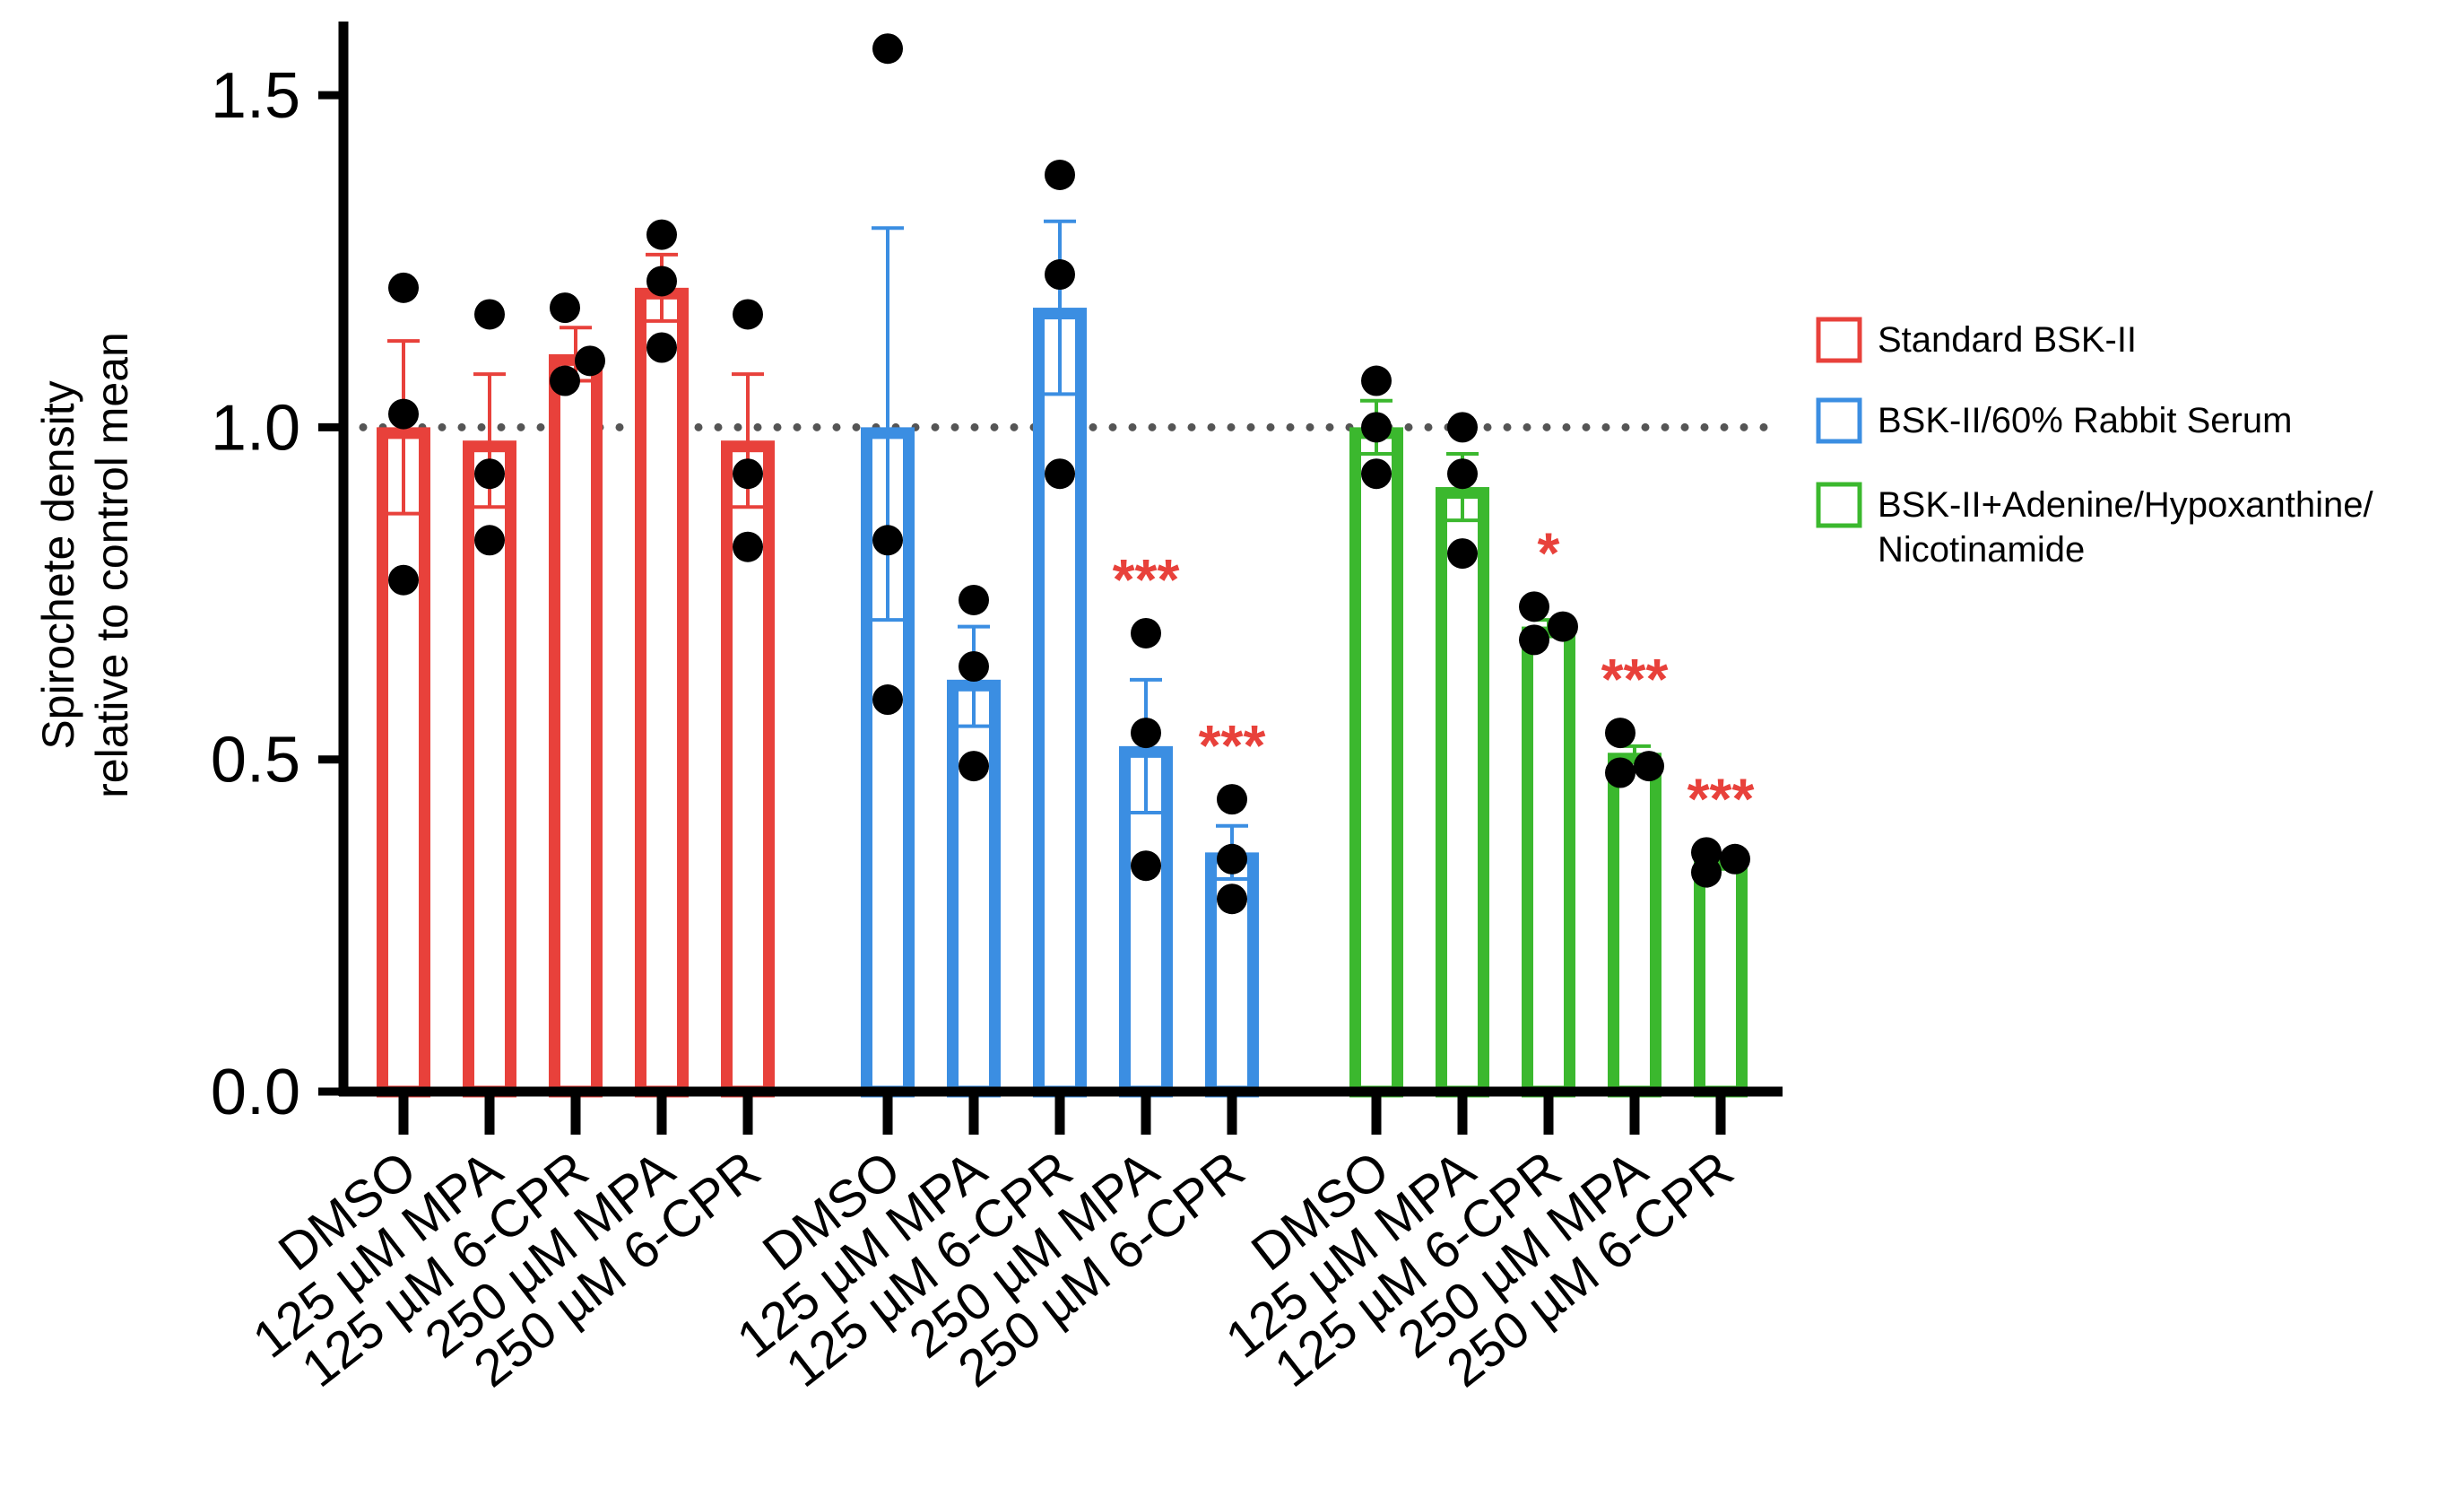  I want to click on legend-label-2: BSK-II/60% Rabbit Serum, so click(2085, 420).